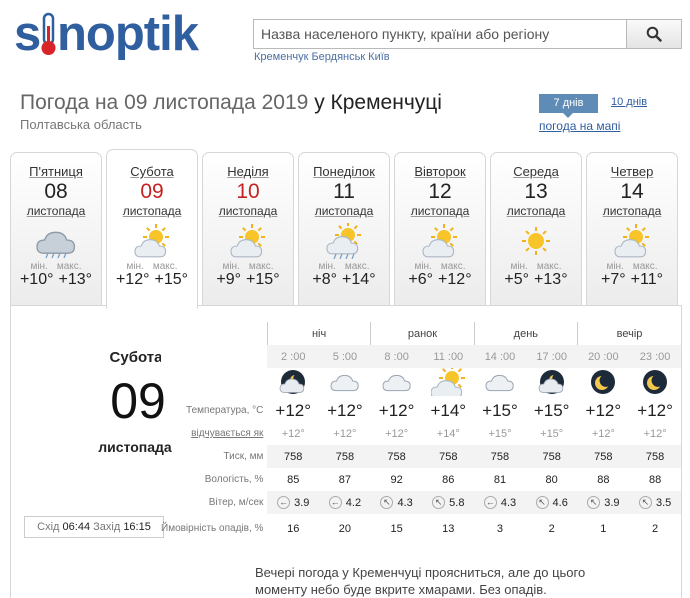  I want to click on day-tab-name: Вівторок, so click(440, 171).